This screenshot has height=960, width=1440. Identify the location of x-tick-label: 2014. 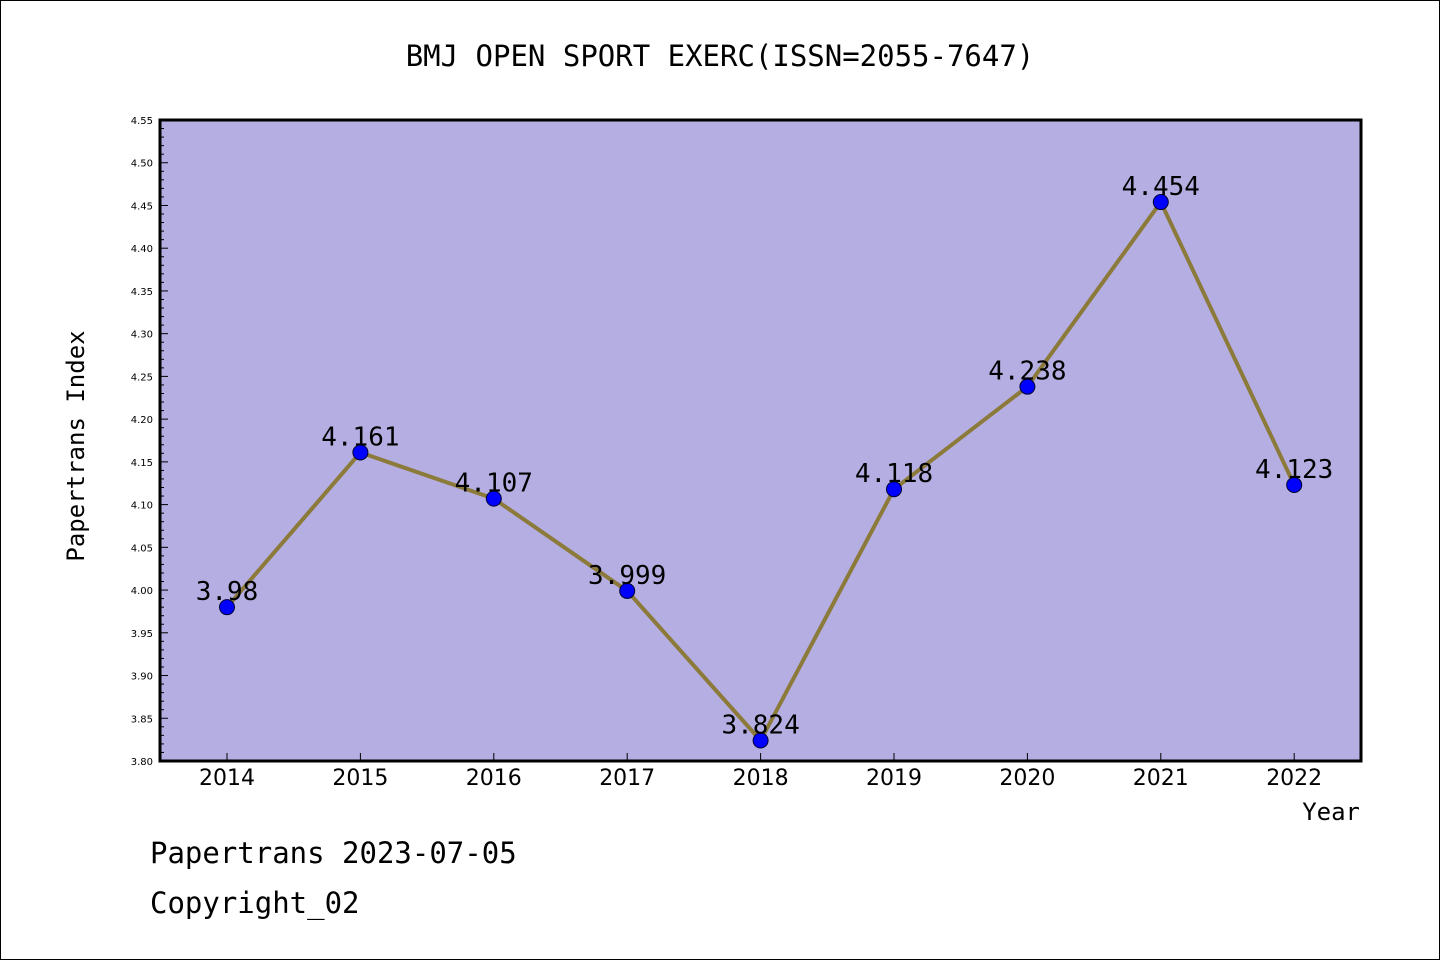
(227, 778).